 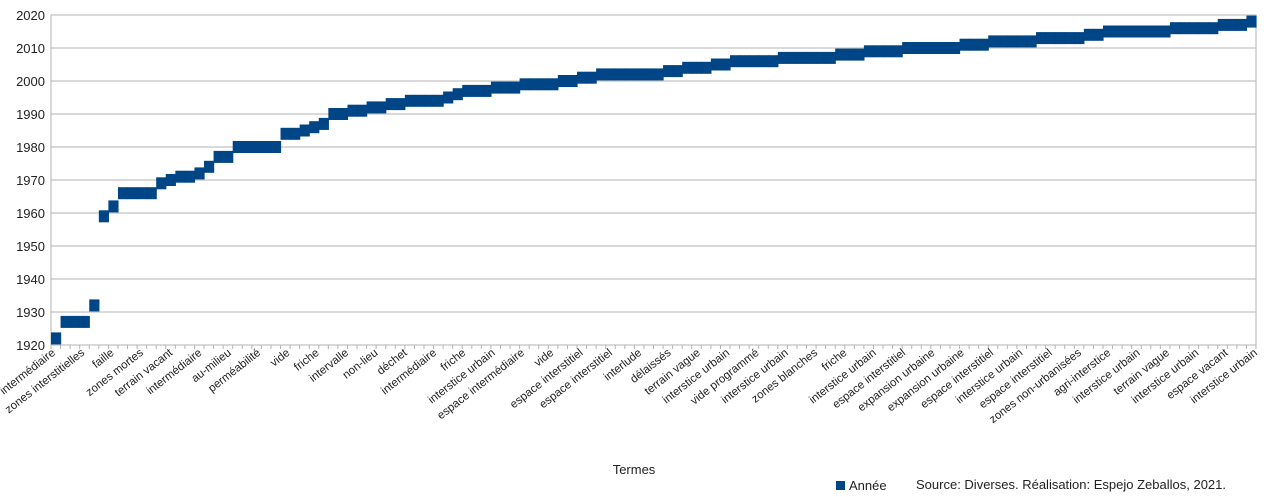 What do you see at coordinates (30, 147) in the screenshot?
I see `y-tick-label: 1980` at bounding box center [30, 147].